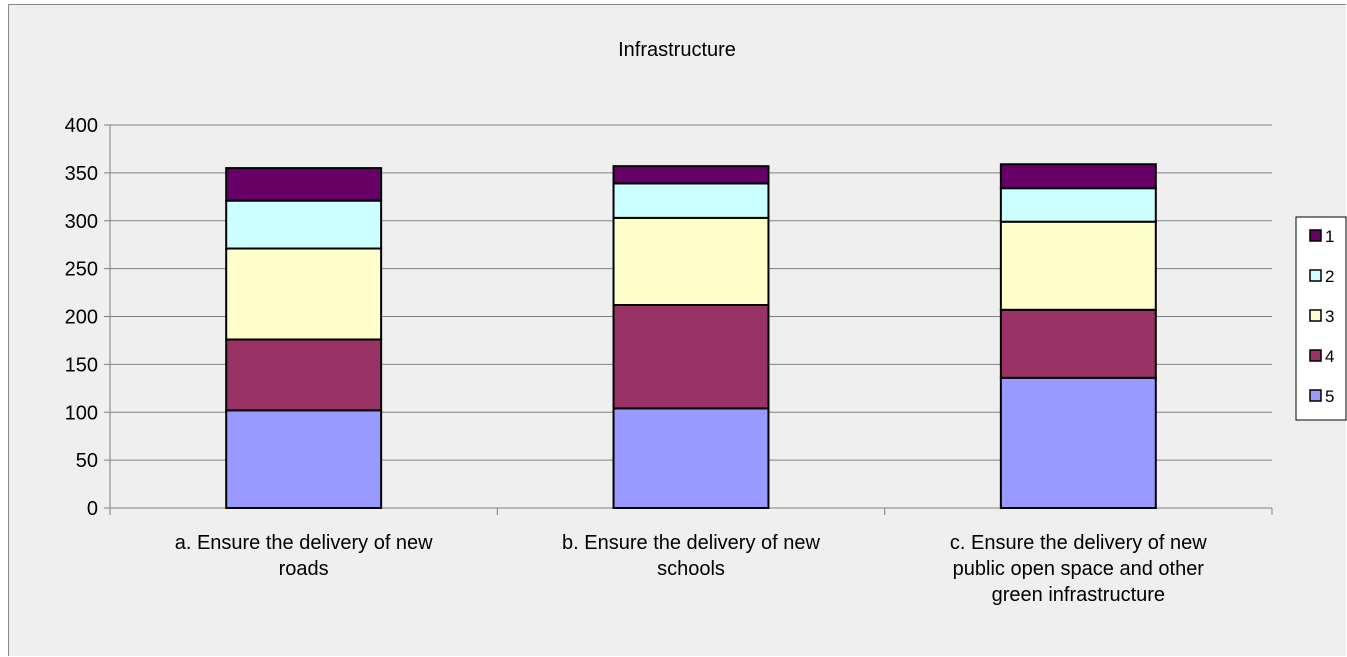 Image resolution: width=1347 pixels, height=657 pixels. Describe the element at coordinates (1329, 276) in the screenshot. I see `legend-label-2: 2` at that location.